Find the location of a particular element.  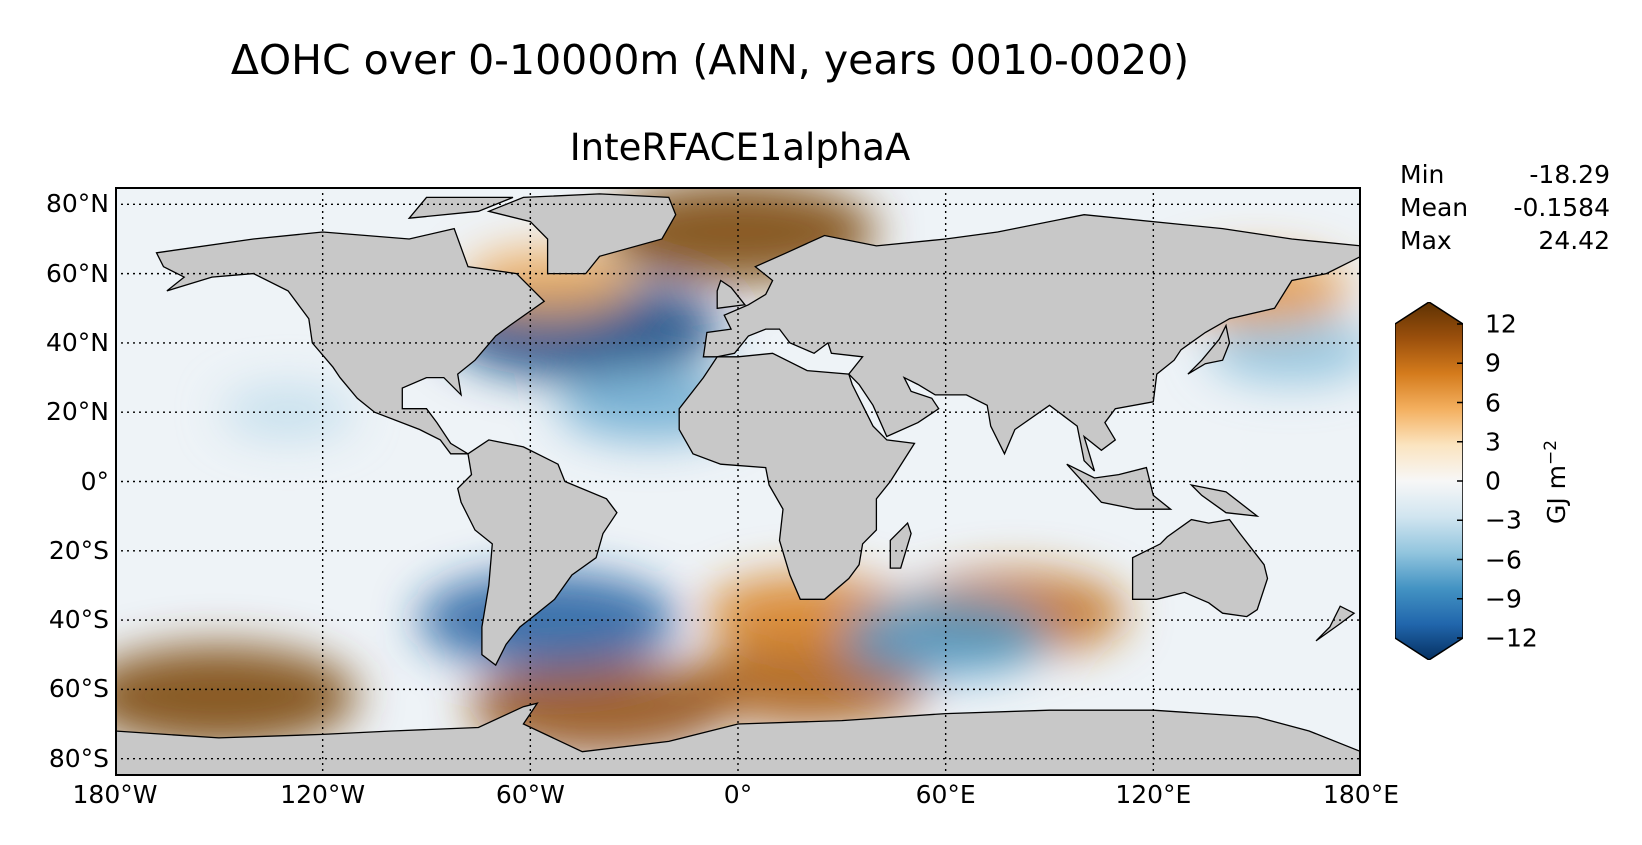

statistics-panel: Min -18.29 Mean -0.1584 Max 24.42 is located at coordinates (1505, 207).